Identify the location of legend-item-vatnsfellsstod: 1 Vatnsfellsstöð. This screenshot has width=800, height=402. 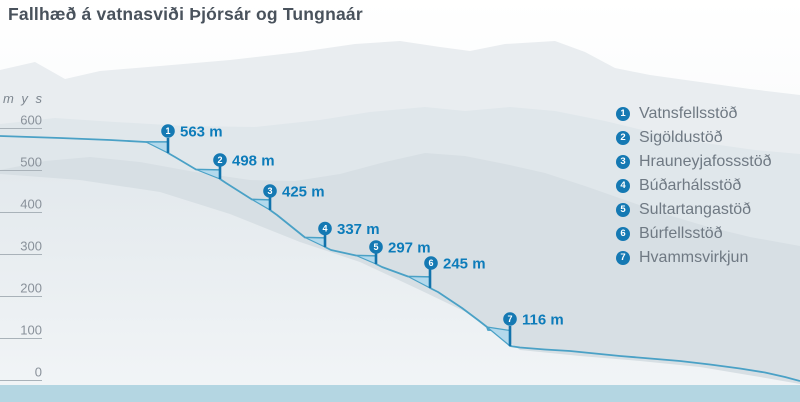
(694, 114).